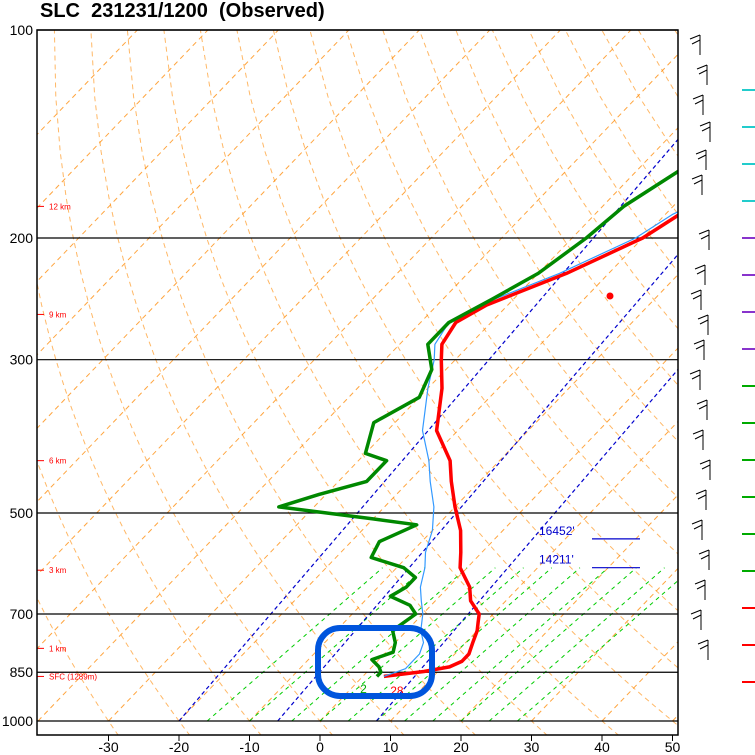 The image size is (755, 755). I want to click on highlight-oval, so click(375, 662).